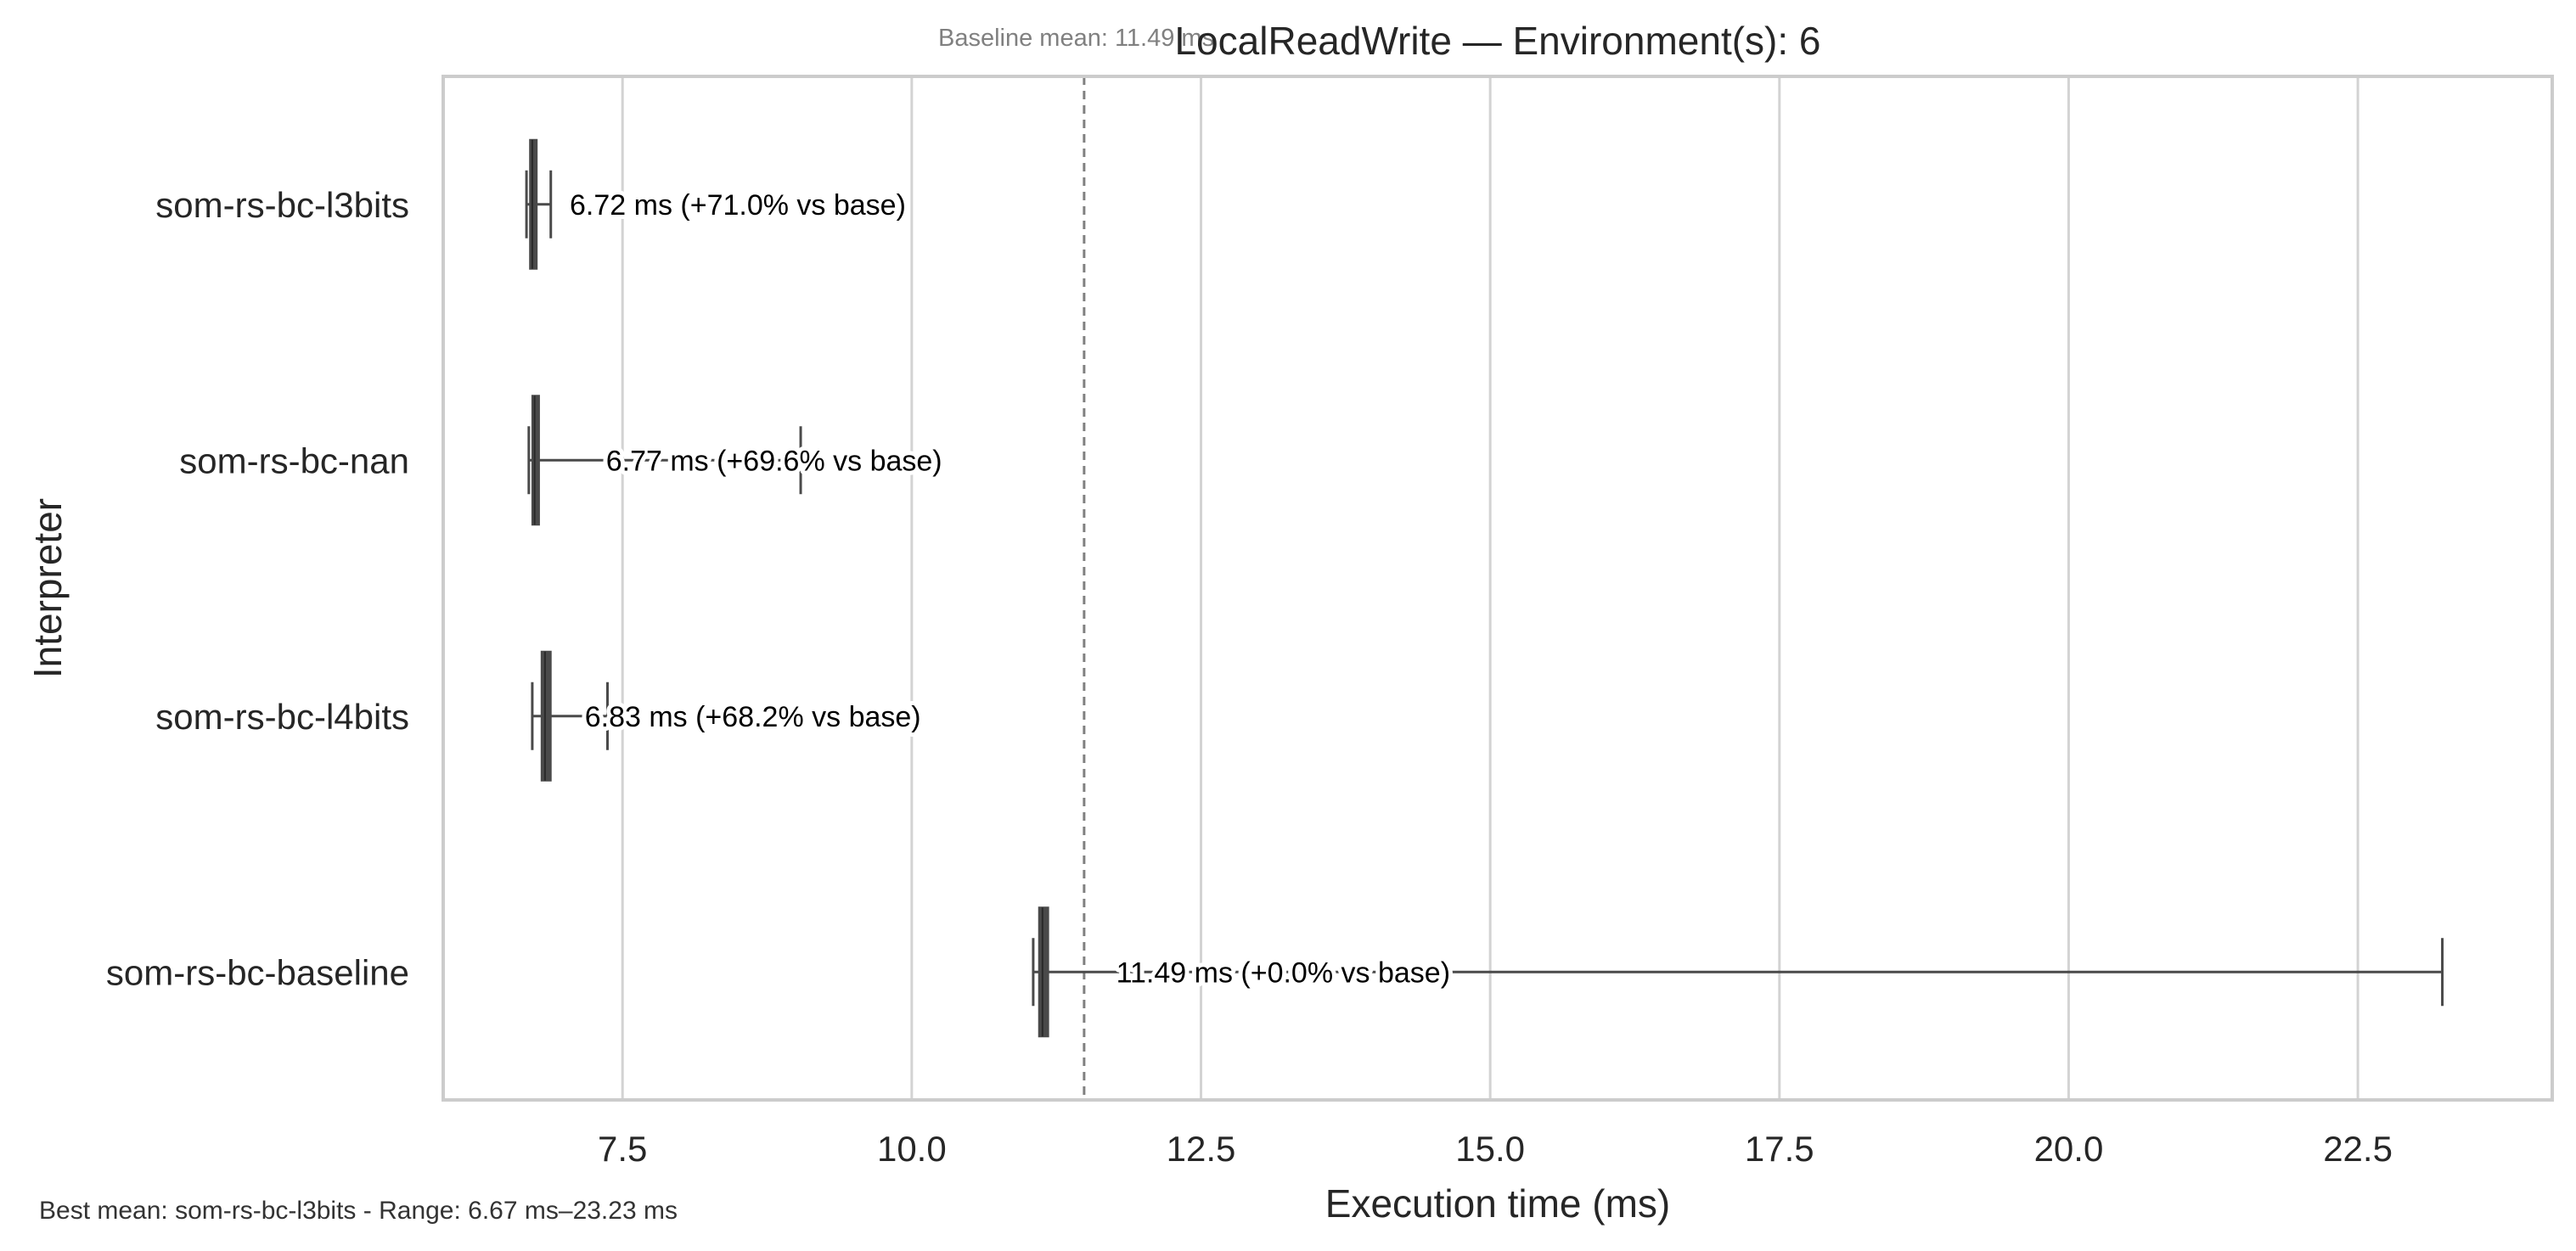 Image resolution: width=2576 pixels, height=1251 pixels. I want to click on box-plot-som-rs-bc-nan: 6.77 ms (+69.6% vs base), so click(737, 461).